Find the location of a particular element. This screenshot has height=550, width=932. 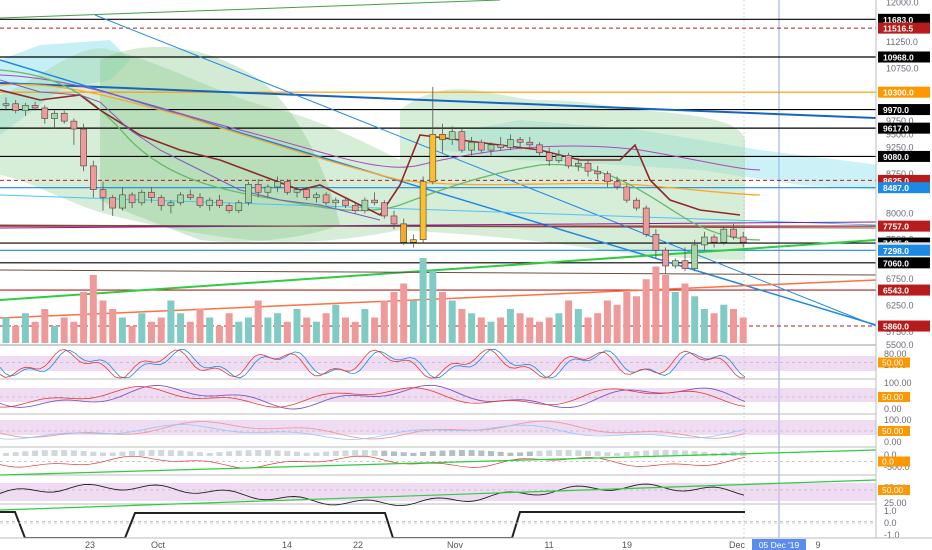

macd-line is located at coordinates (373, 462).